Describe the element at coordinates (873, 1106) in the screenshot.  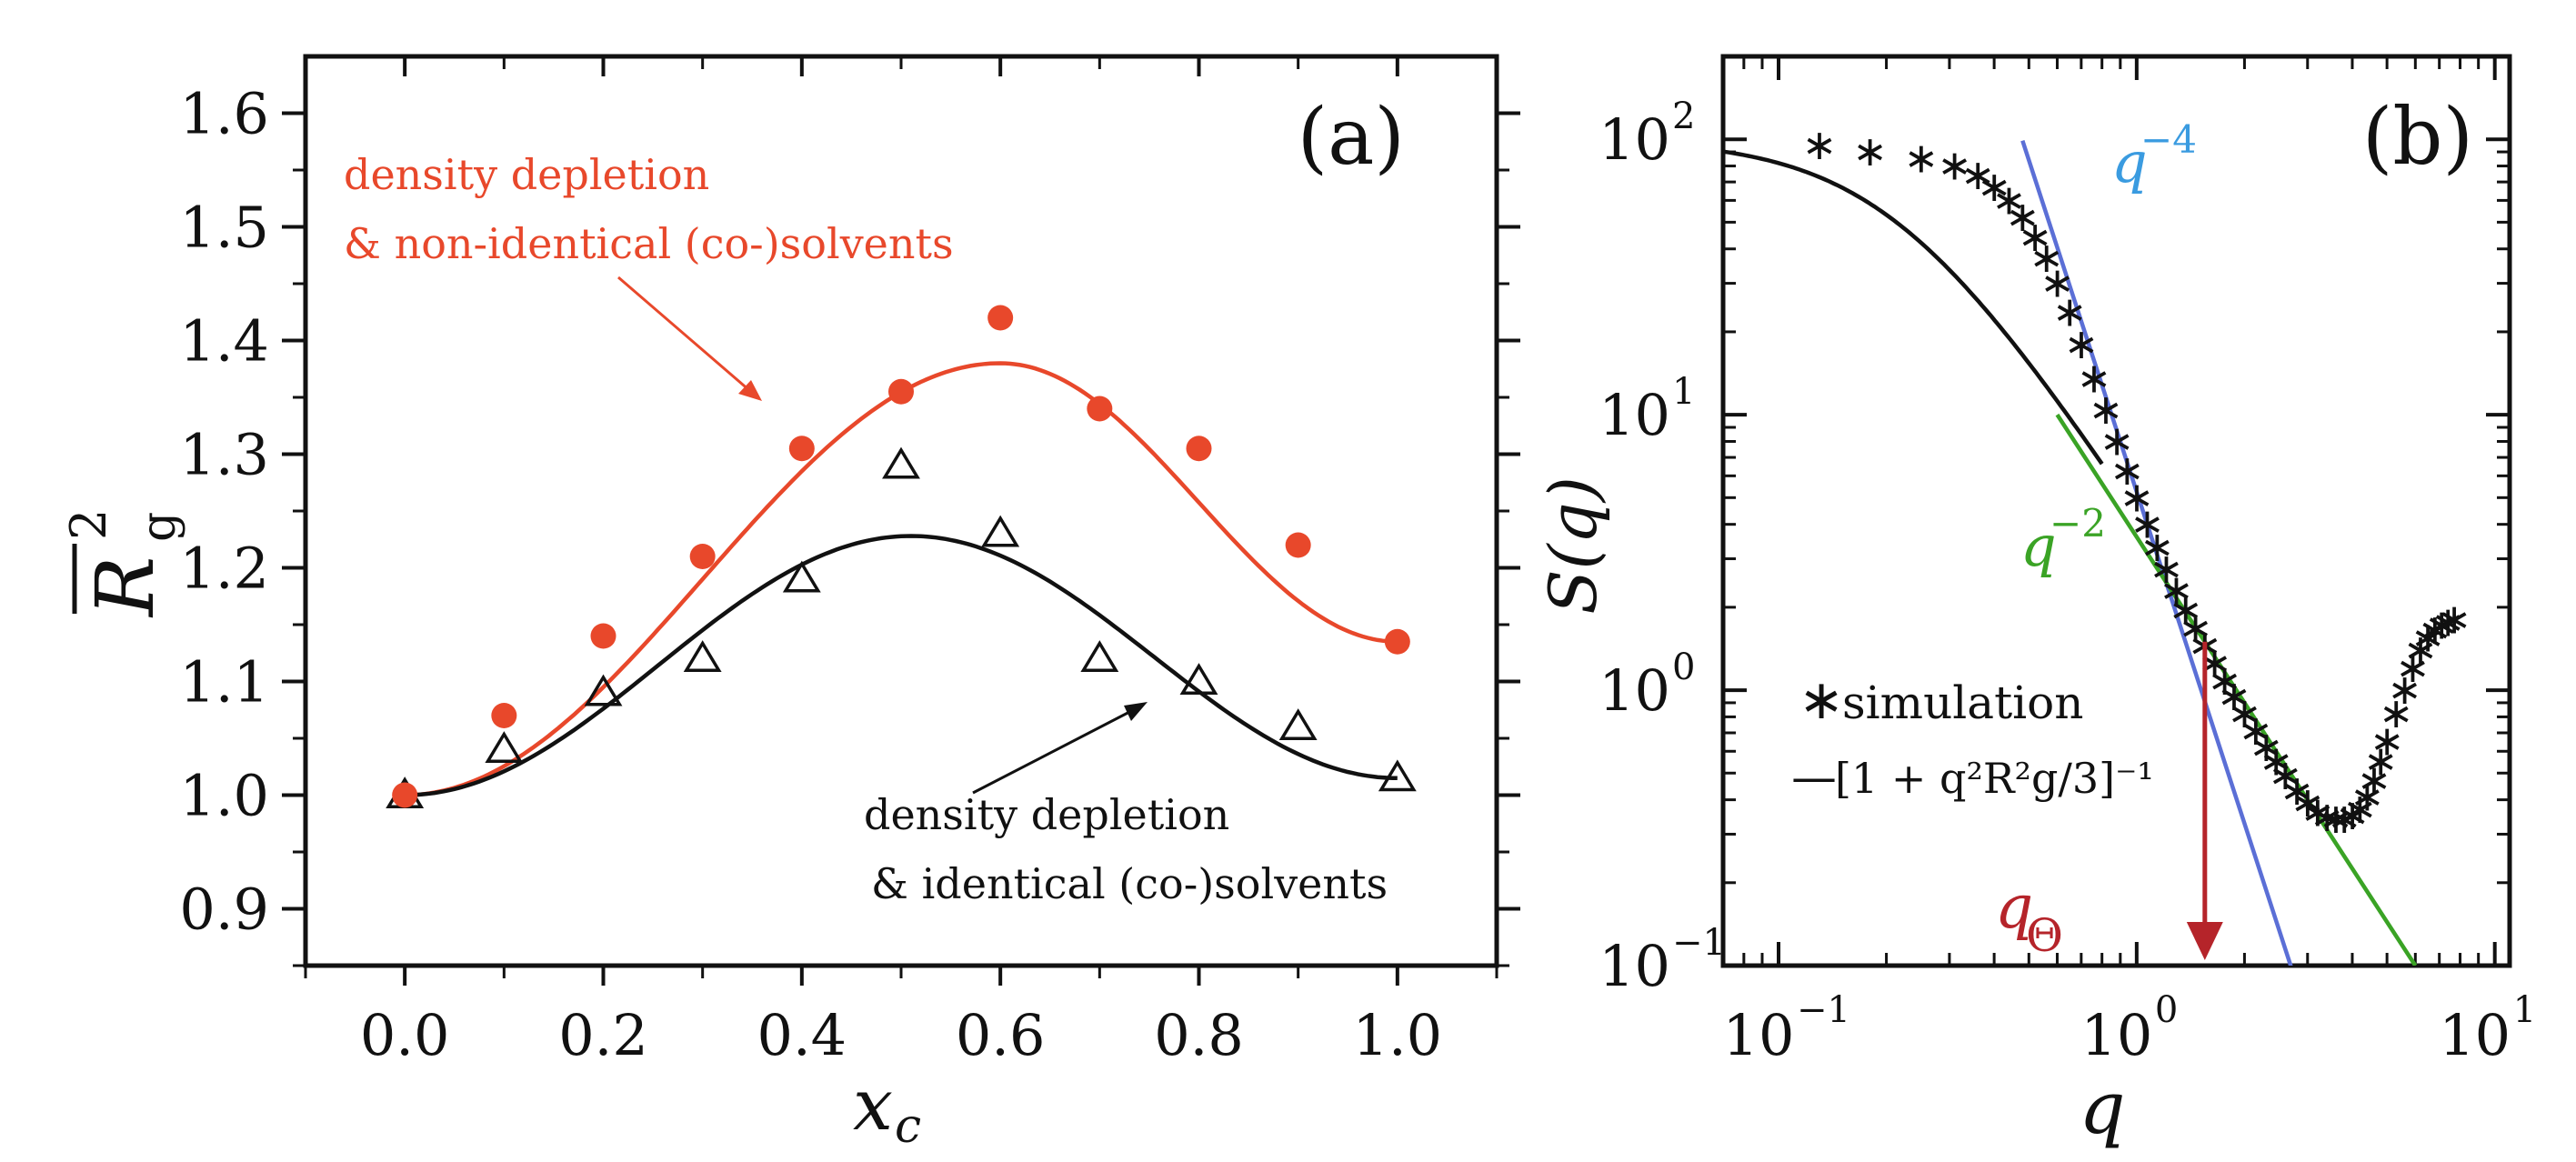
I see `x-axis-label: x` at that location.